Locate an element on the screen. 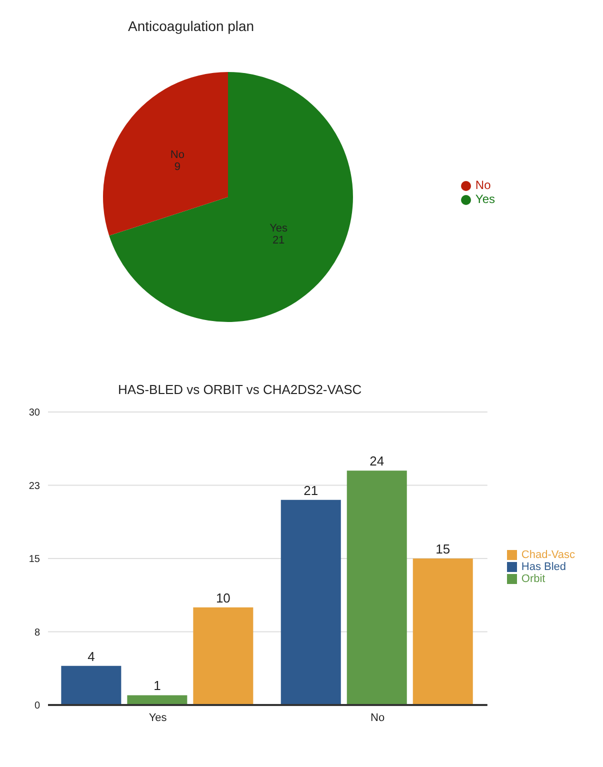 The image size is (603, 767). y-tick-label: 30 is located at coordinates (34, 413).